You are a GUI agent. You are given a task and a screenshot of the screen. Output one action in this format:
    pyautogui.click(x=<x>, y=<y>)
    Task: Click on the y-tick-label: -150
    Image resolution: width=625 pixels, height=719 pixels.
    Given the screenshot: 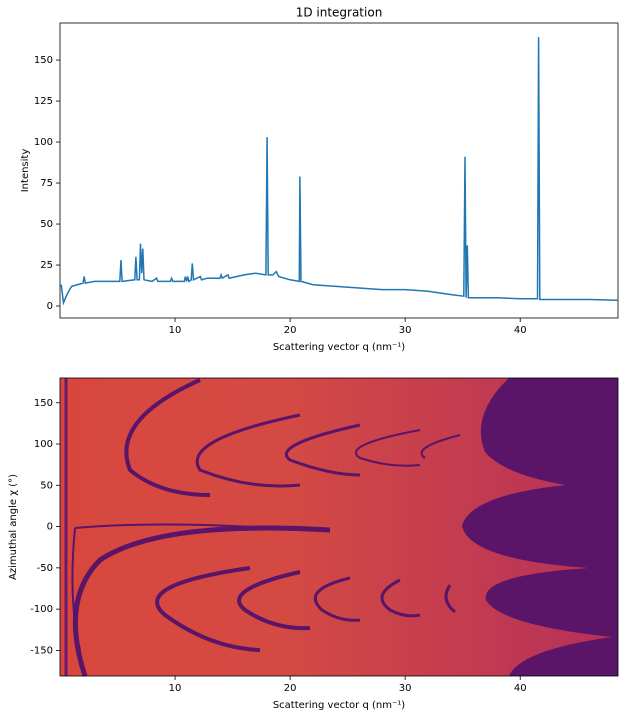 What is the action you would take?
    pyautogui.click(x=41, y=650)
    